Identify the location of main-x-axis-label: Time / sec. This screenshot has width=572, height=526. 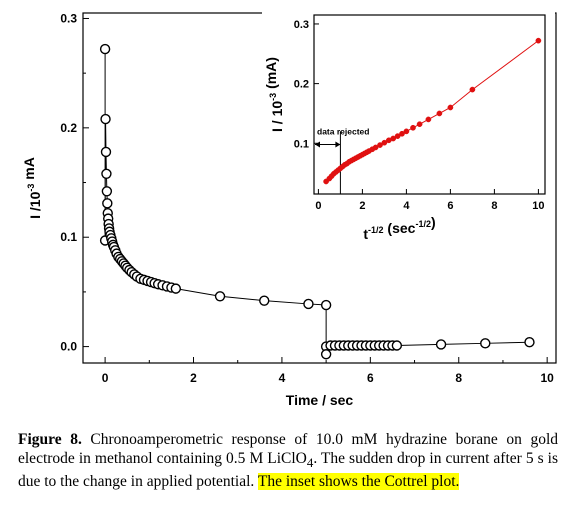
(320, 400).